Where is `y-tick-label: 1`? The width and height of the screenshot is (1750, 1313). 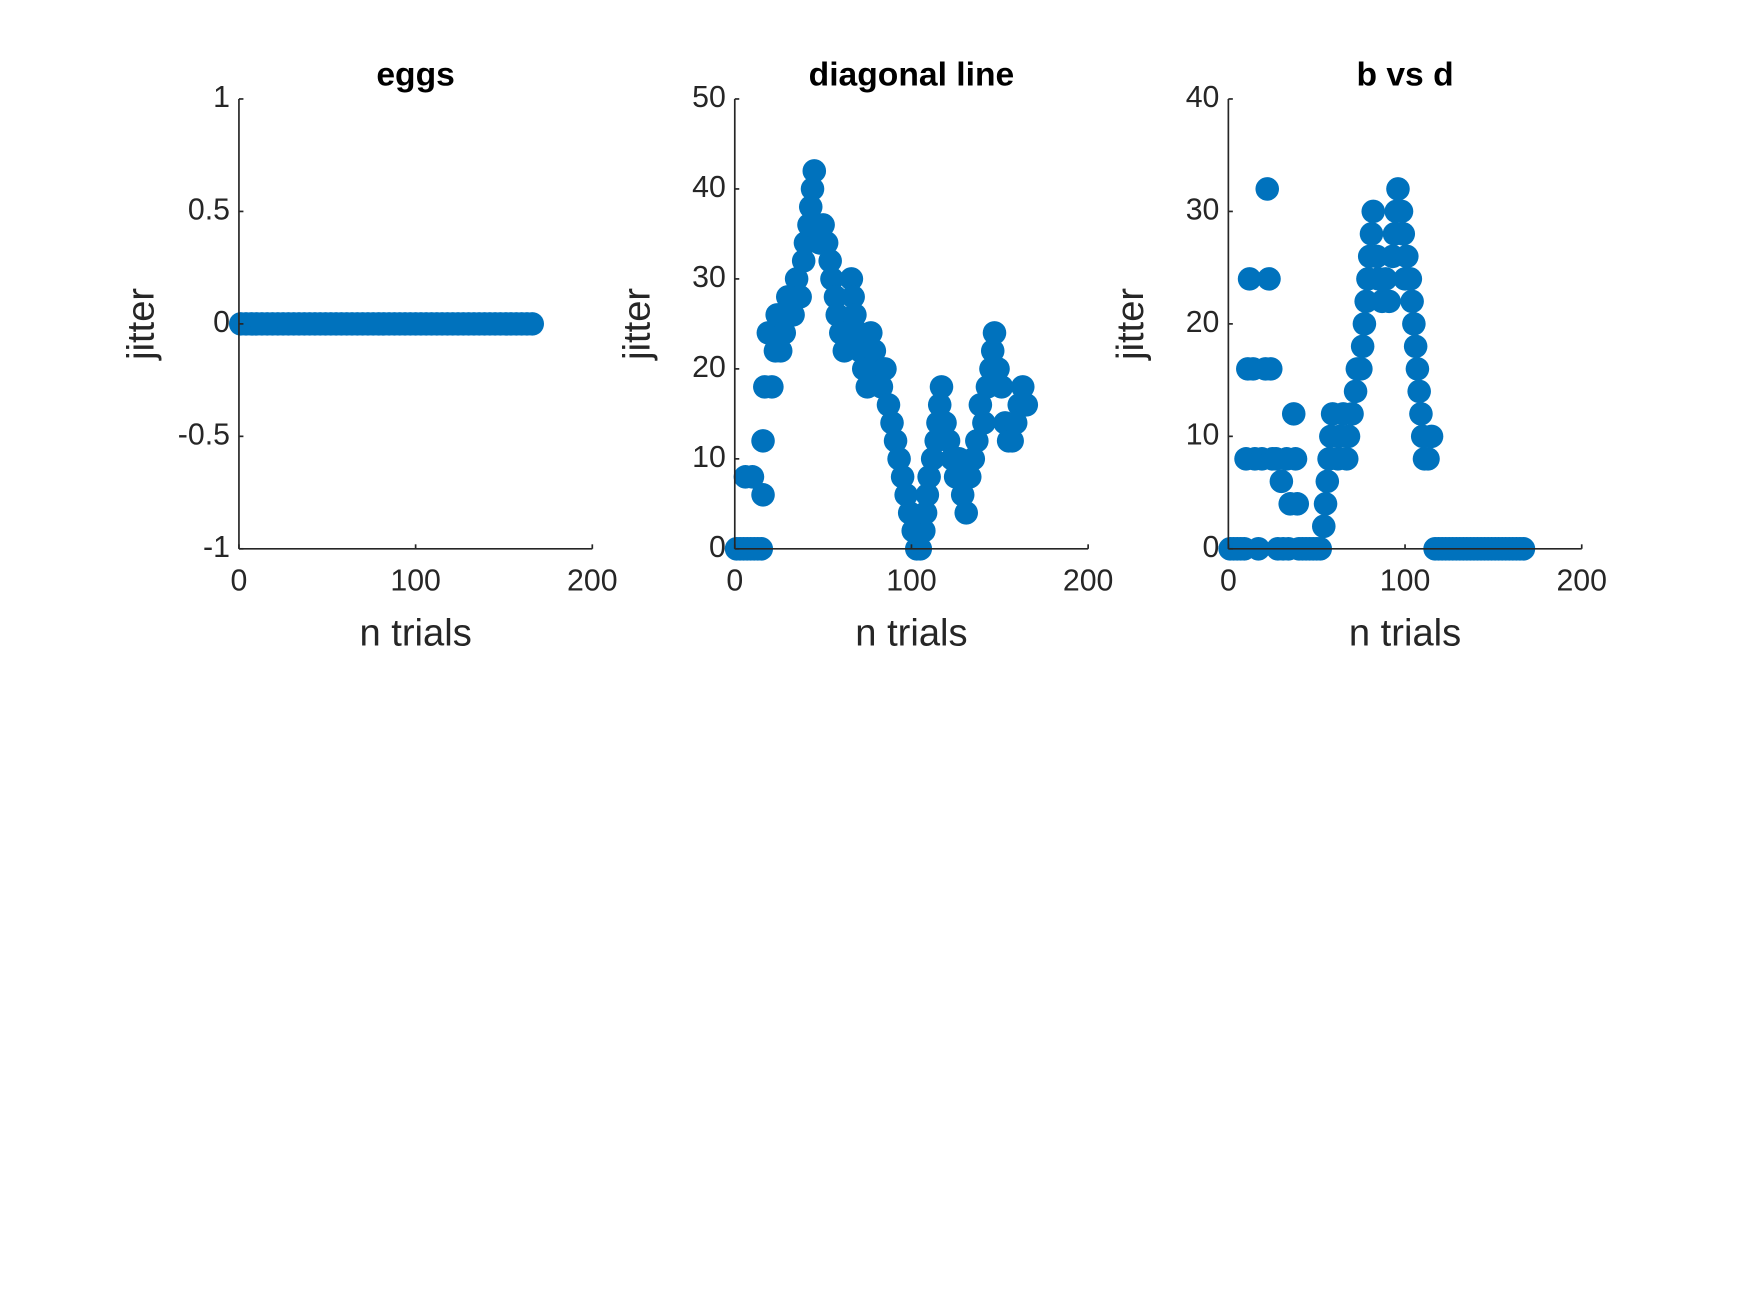 y-tick-label: 1 is located at coordinates (221, 97).